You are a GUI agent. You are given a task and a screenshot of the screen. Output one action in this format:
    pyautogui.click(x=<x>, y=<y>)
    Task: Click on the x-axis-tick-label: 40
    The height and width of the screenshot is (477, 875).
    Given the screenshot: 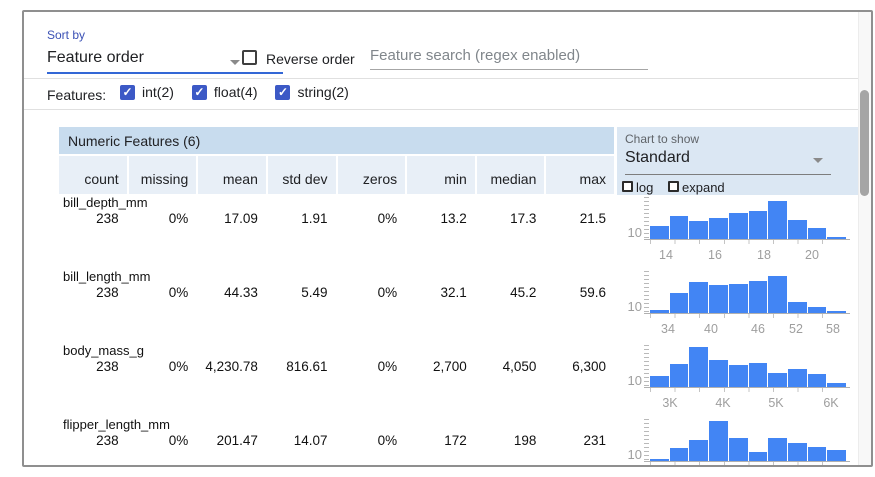 What is the action you would take?
    pyautogui.click(x=711, y=329)
    